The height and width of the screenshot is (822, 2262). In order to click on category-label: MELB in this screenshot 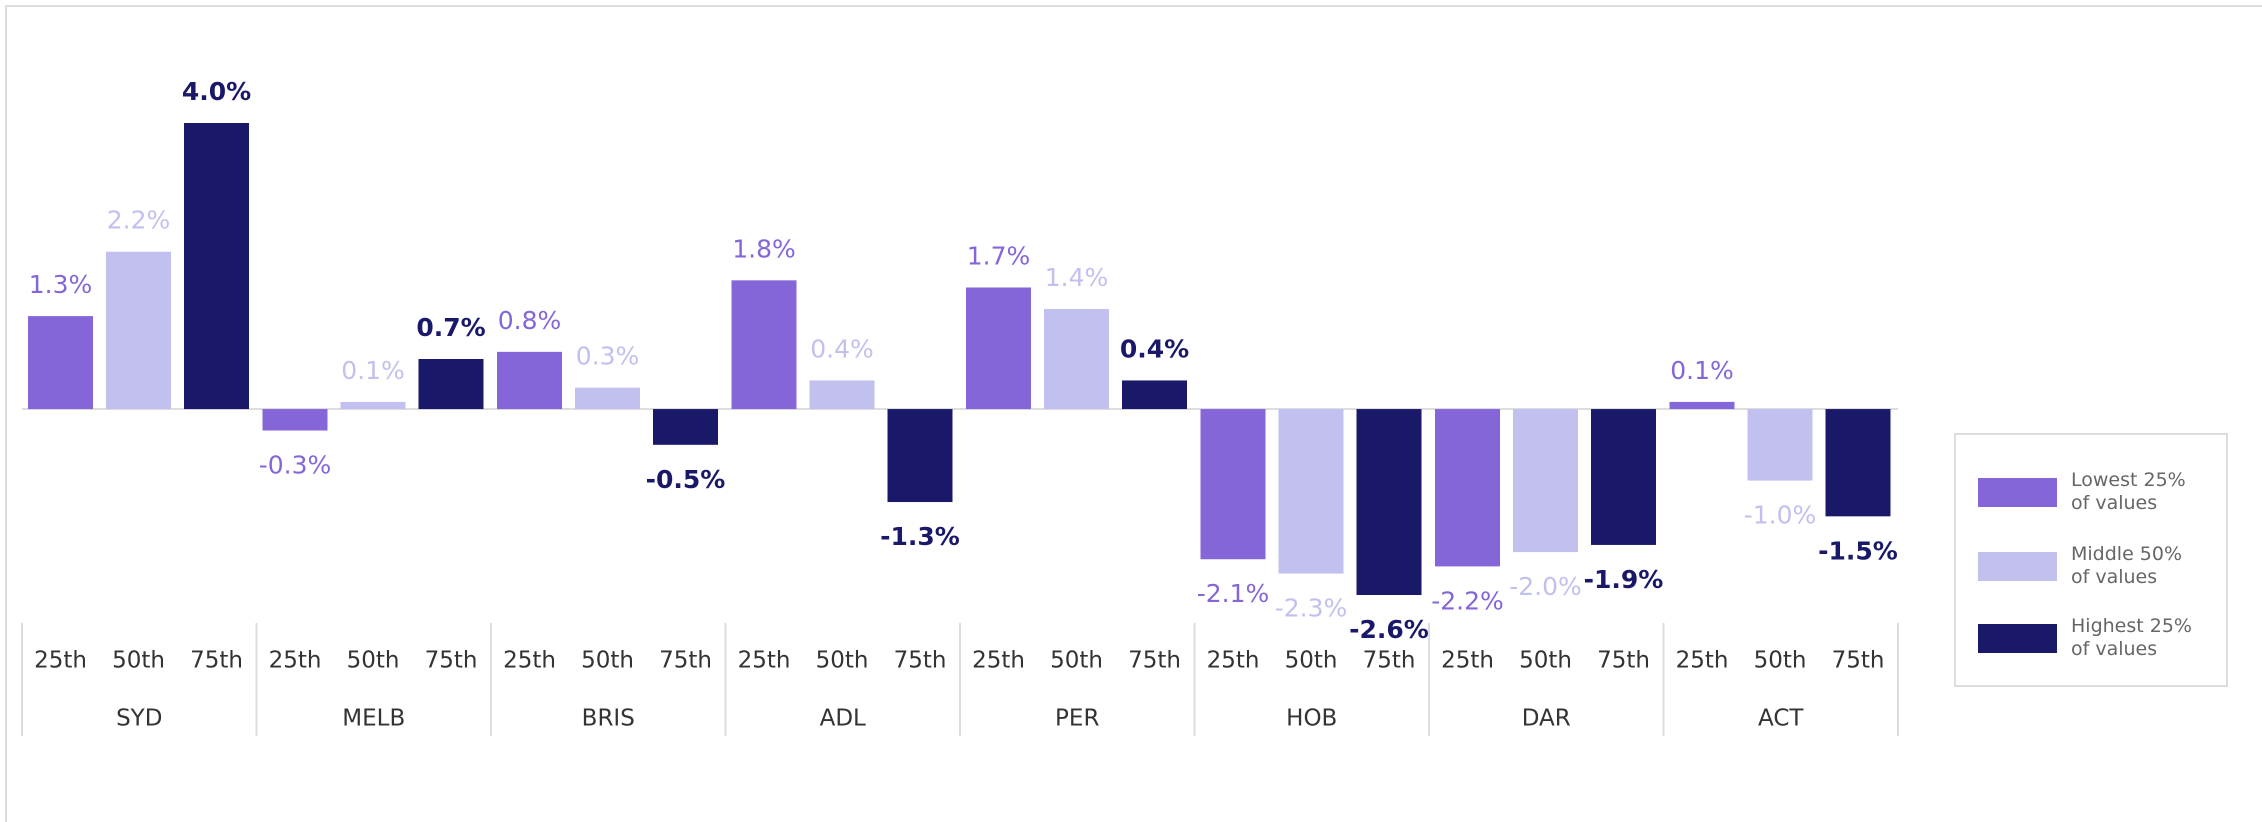, I will do `click(373, 719)`.